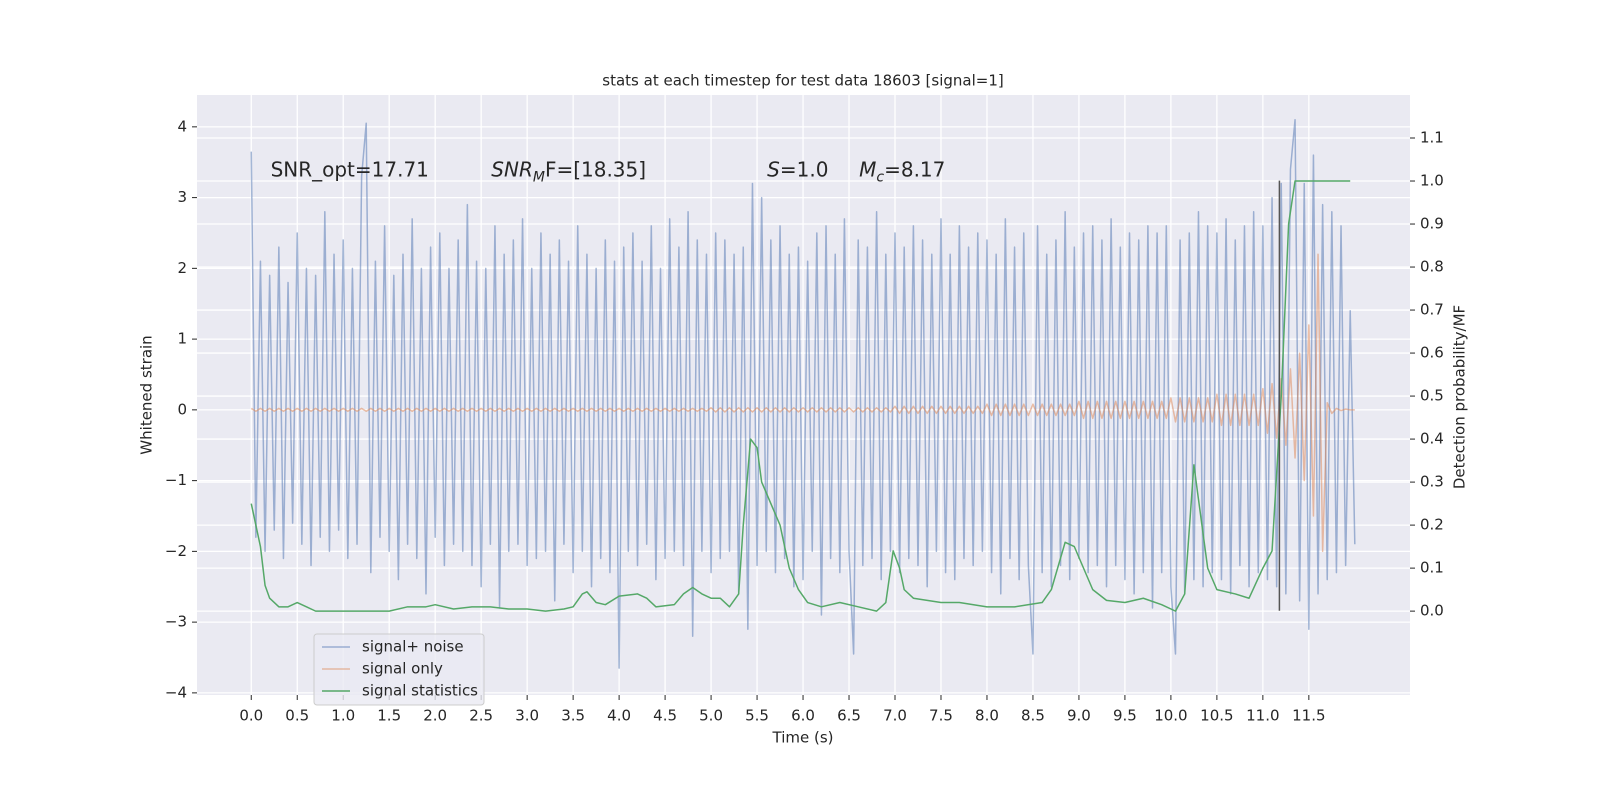  Describe the element at coordinates (914, 169) in the screenshot. I see `annotation-part: =8.17` at that location.